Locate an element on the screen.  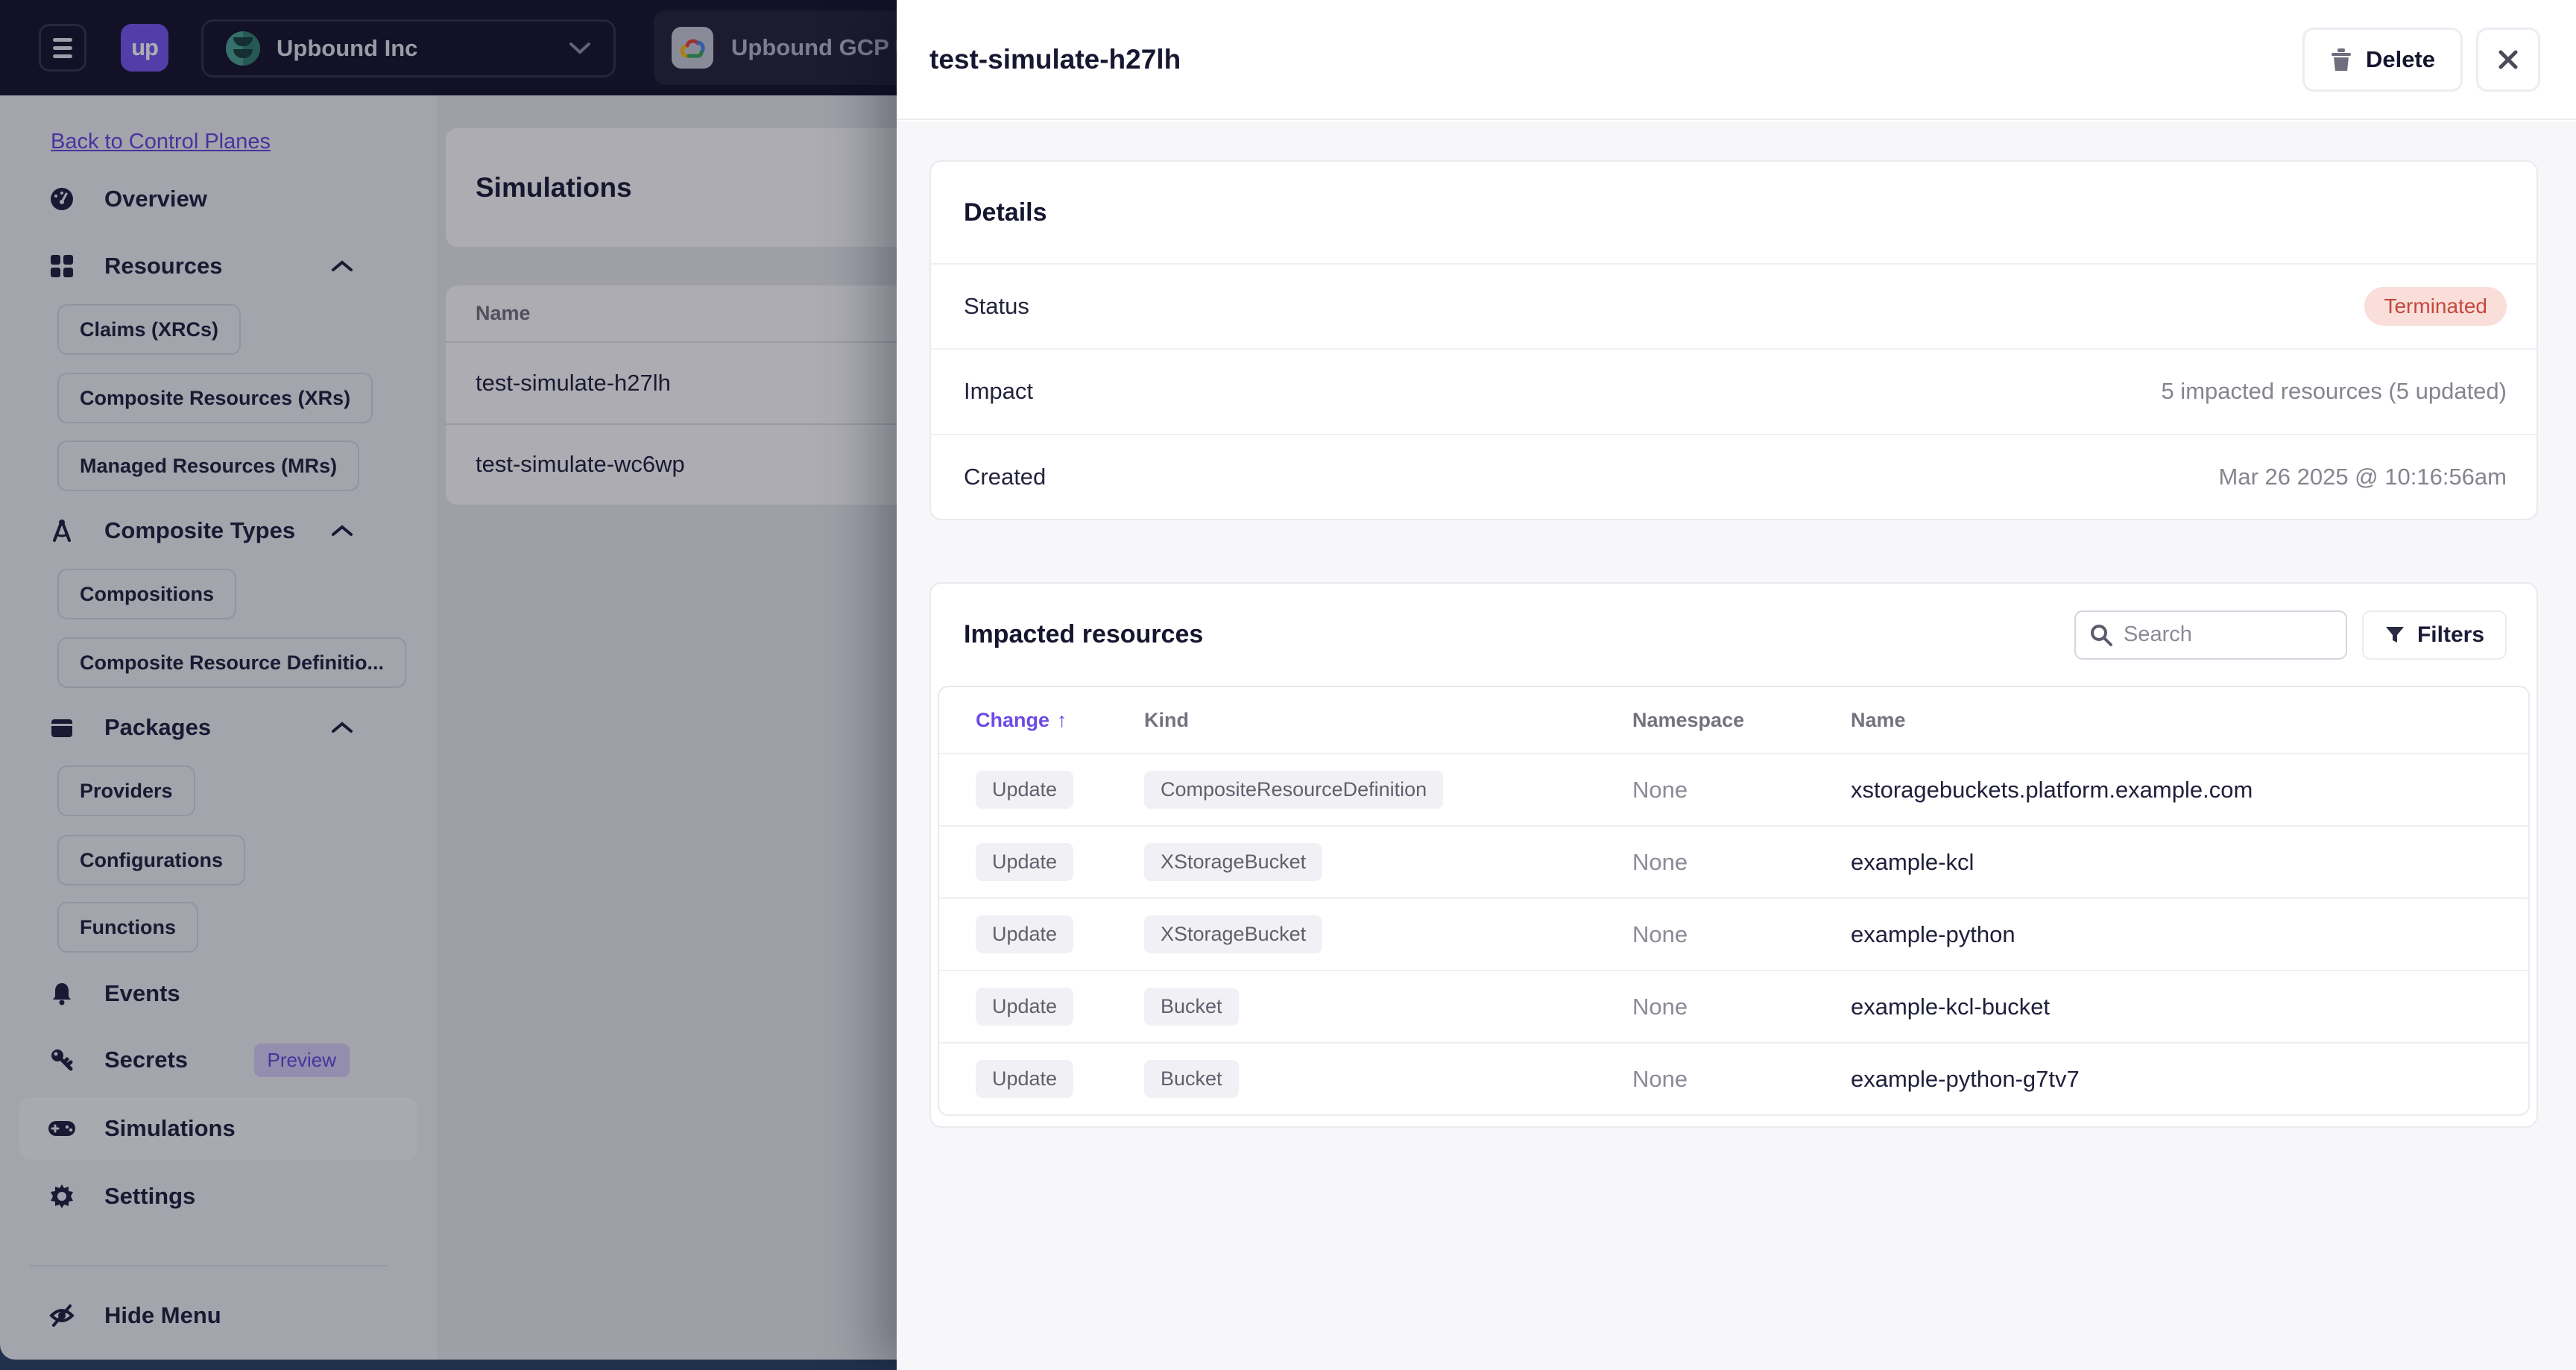
filters-button: Filters is located at coordinates (2434, 635).